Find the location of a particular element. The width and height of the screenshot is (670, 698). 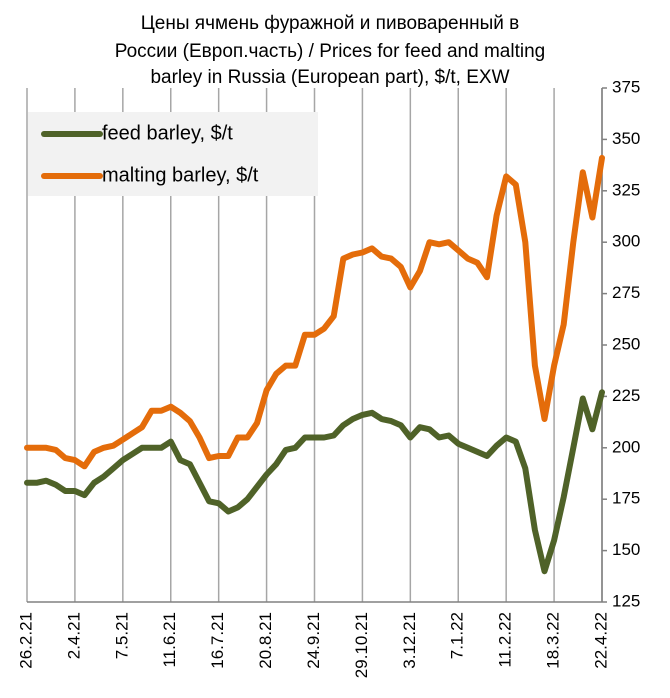

x-tick-label: 7.1.22 is located at coordinates (457, 635).